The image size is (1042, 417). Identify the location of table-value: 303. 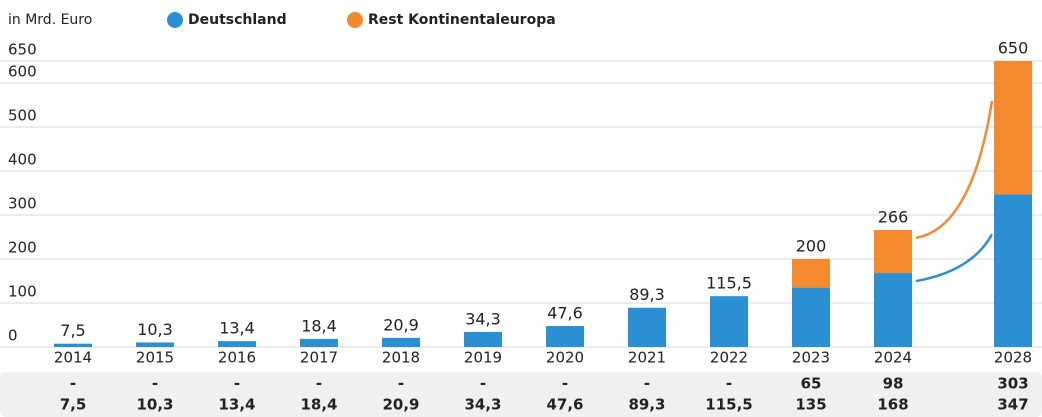
(1012, 384).